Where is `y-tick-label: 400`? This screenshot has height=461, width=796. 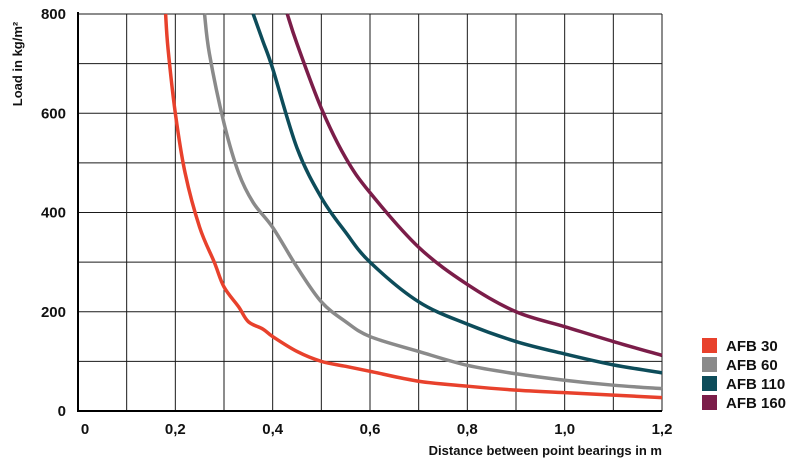
y-tick-label: 400 is located at coordinates (53, 213).